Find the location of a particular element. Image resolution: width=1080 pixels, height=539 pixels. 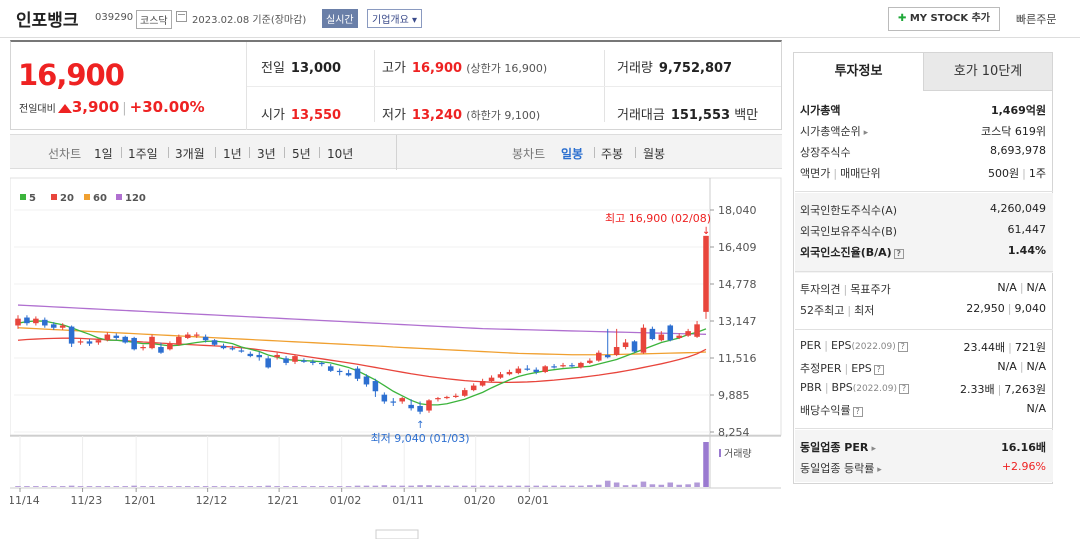

line-chart-tab: 선차트 is located at coordinates (65, 154).